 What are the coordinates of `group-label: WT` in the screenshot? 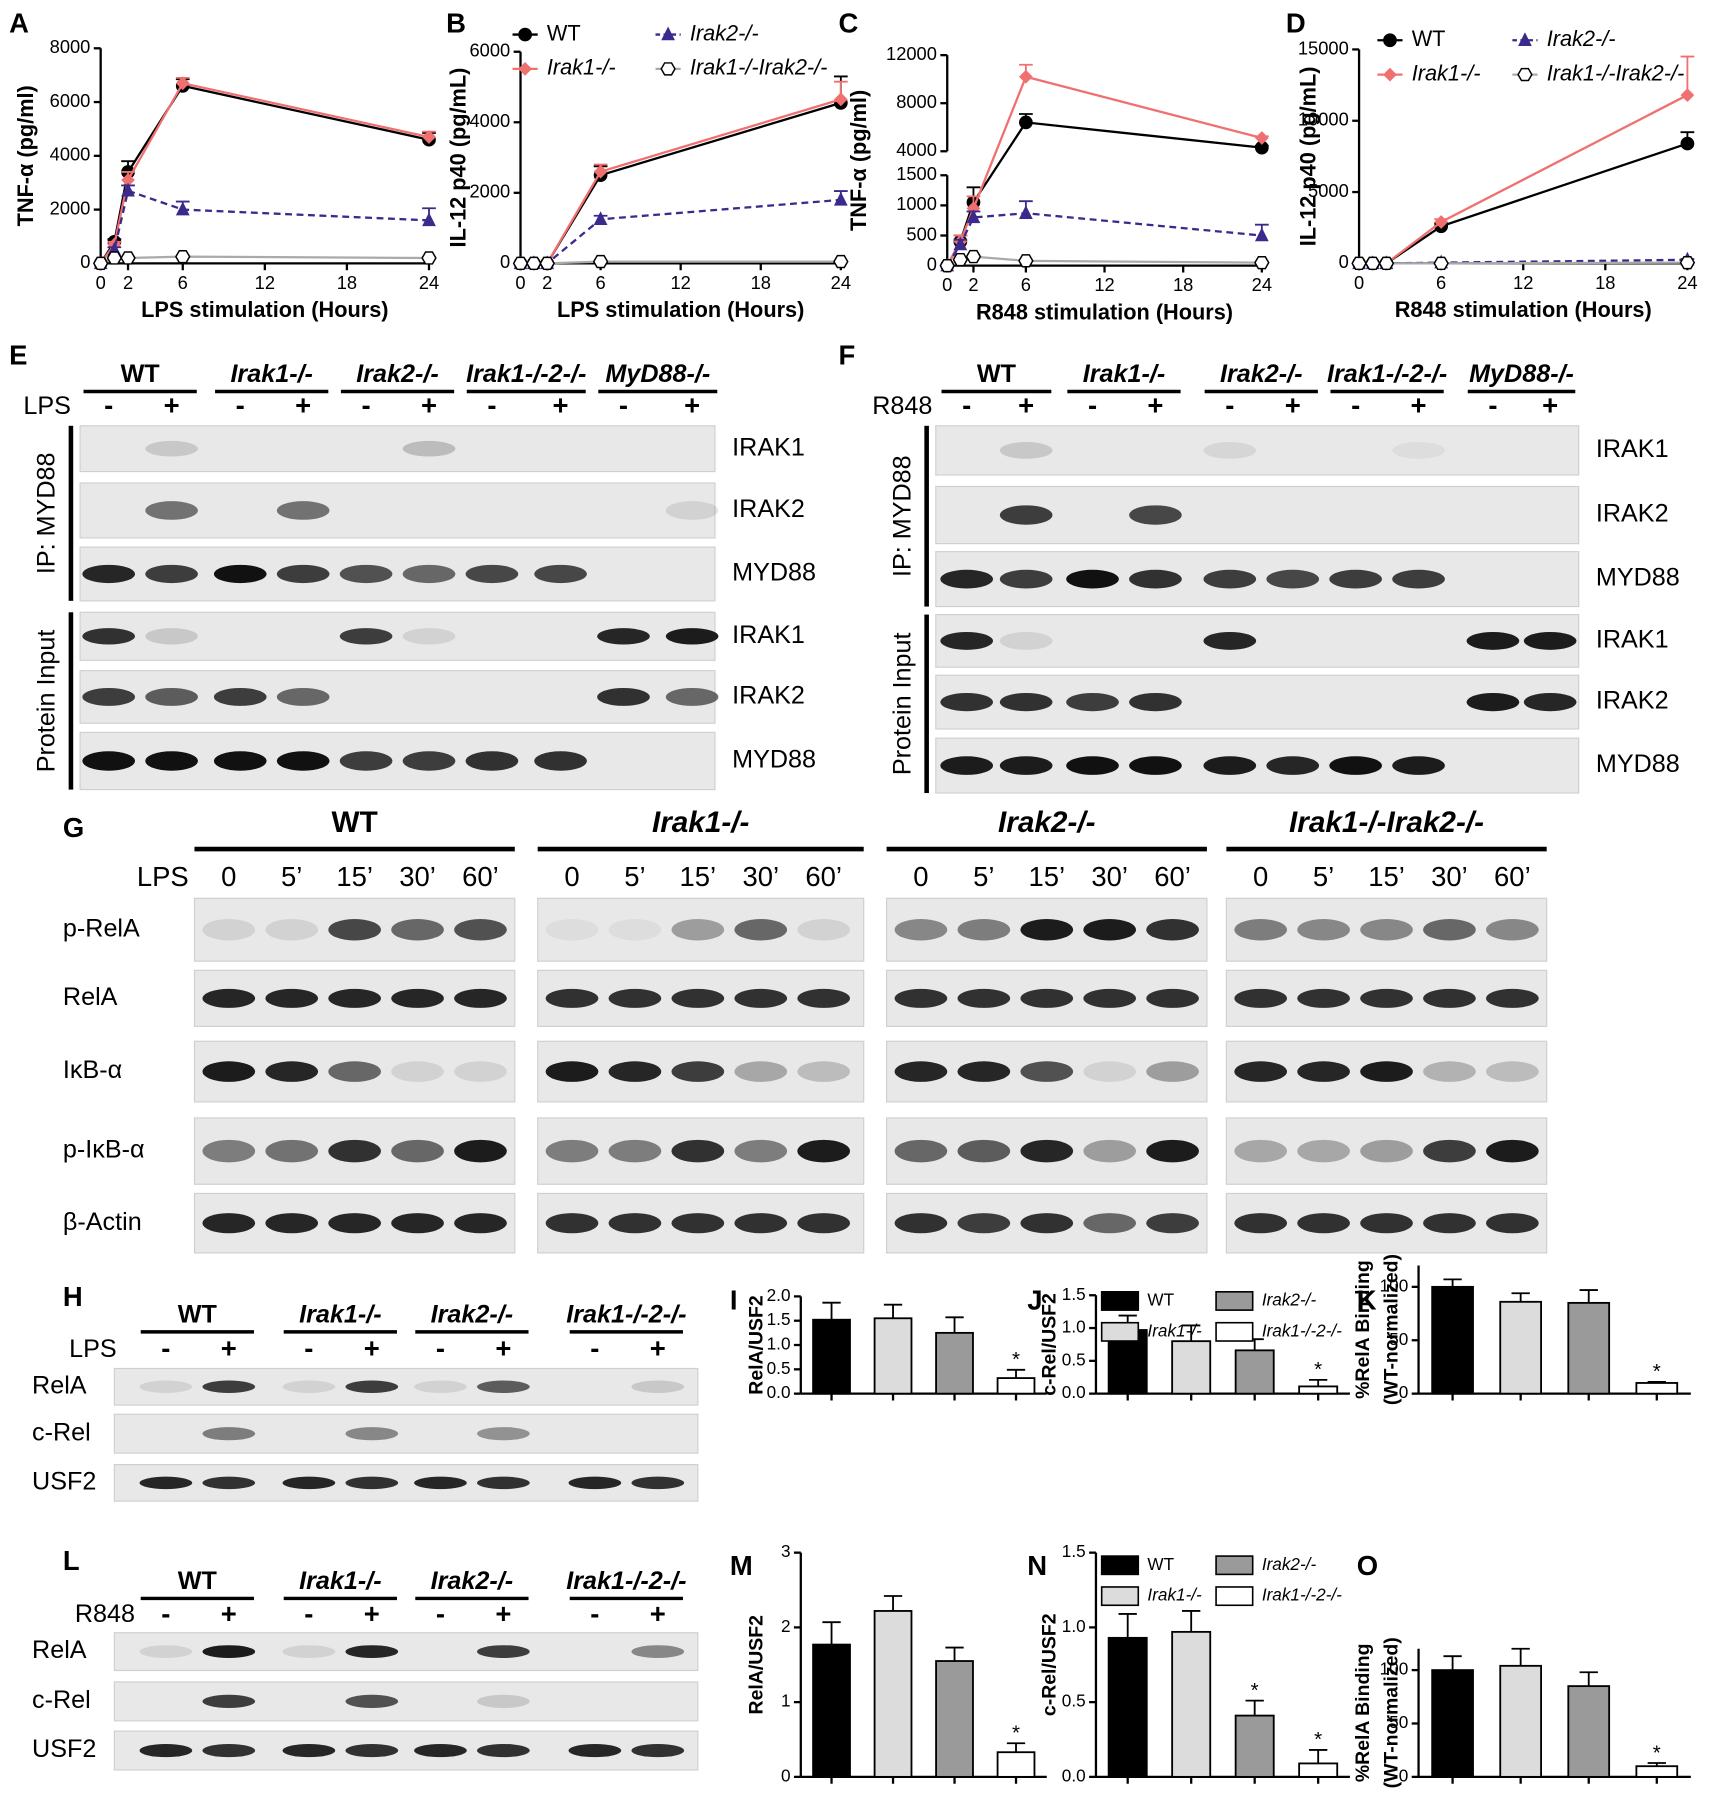 It's located at (355, 822).